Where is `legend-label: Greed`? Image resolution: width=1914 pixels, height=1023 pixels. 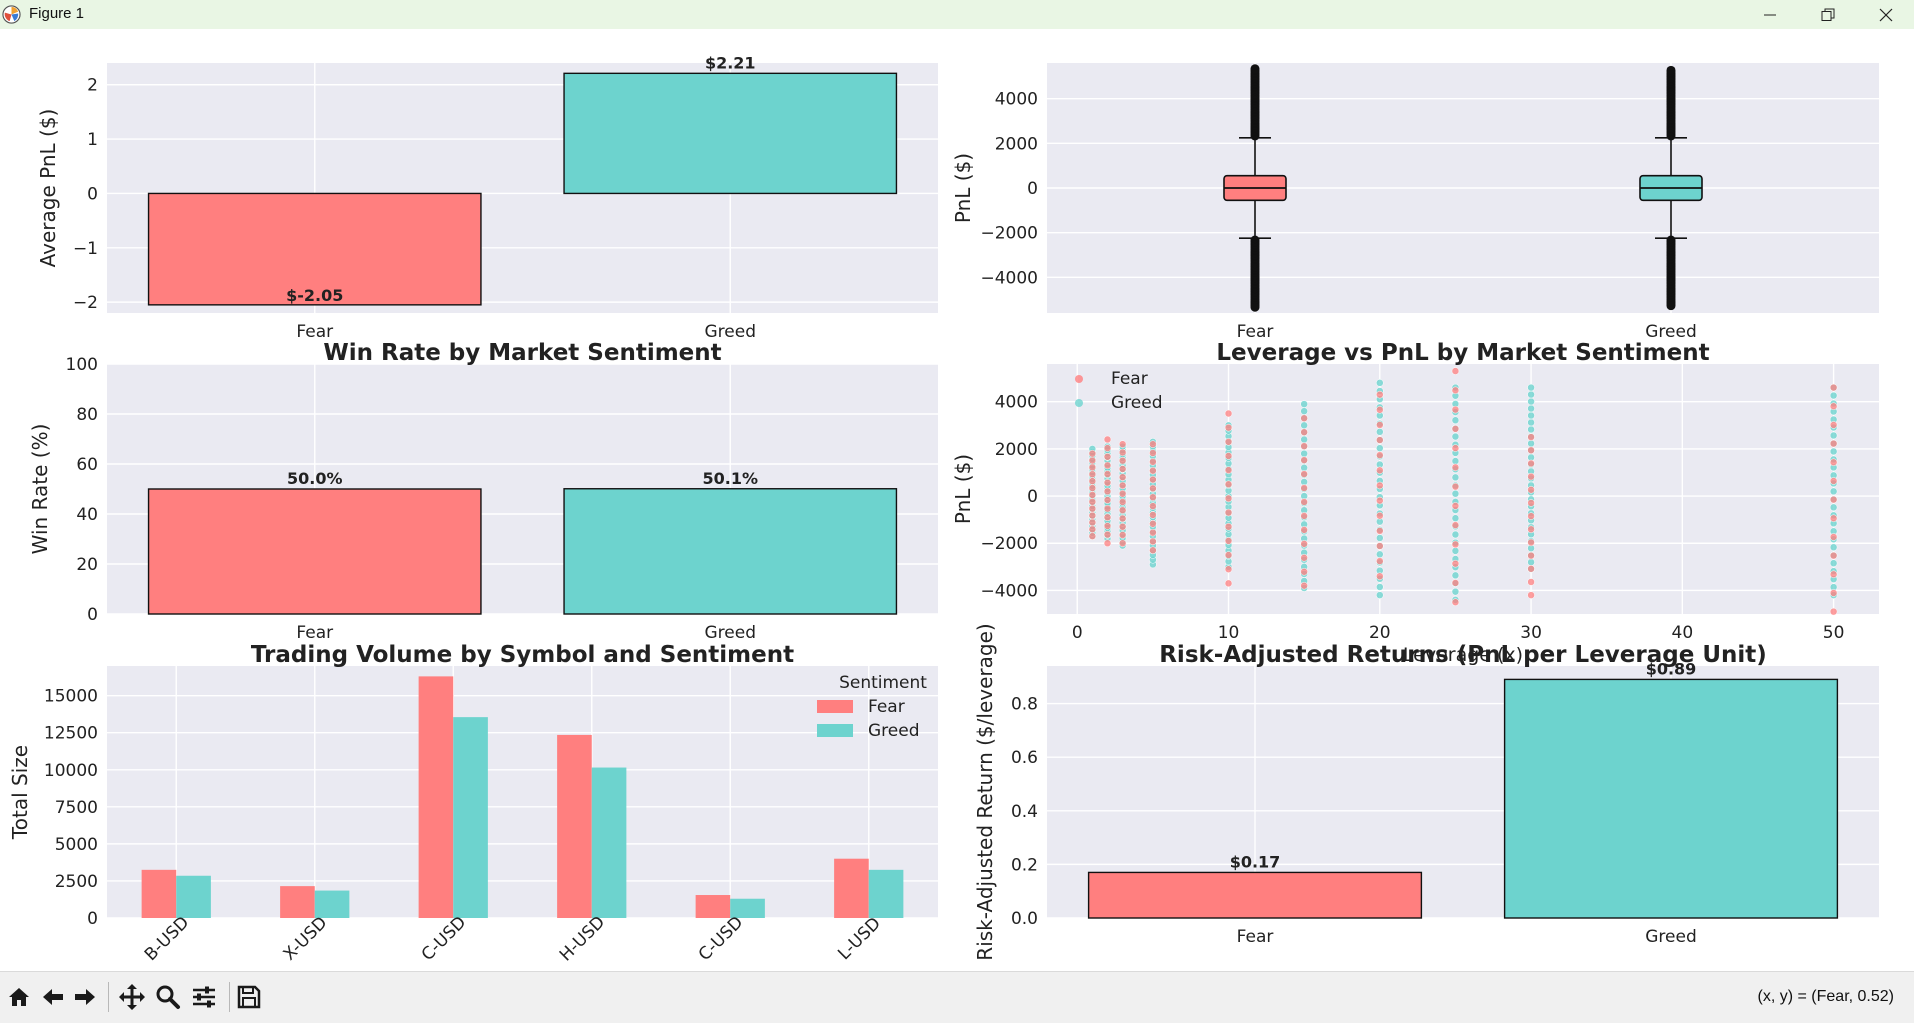 legend-label: Greed is located at coordinates (894, 731).